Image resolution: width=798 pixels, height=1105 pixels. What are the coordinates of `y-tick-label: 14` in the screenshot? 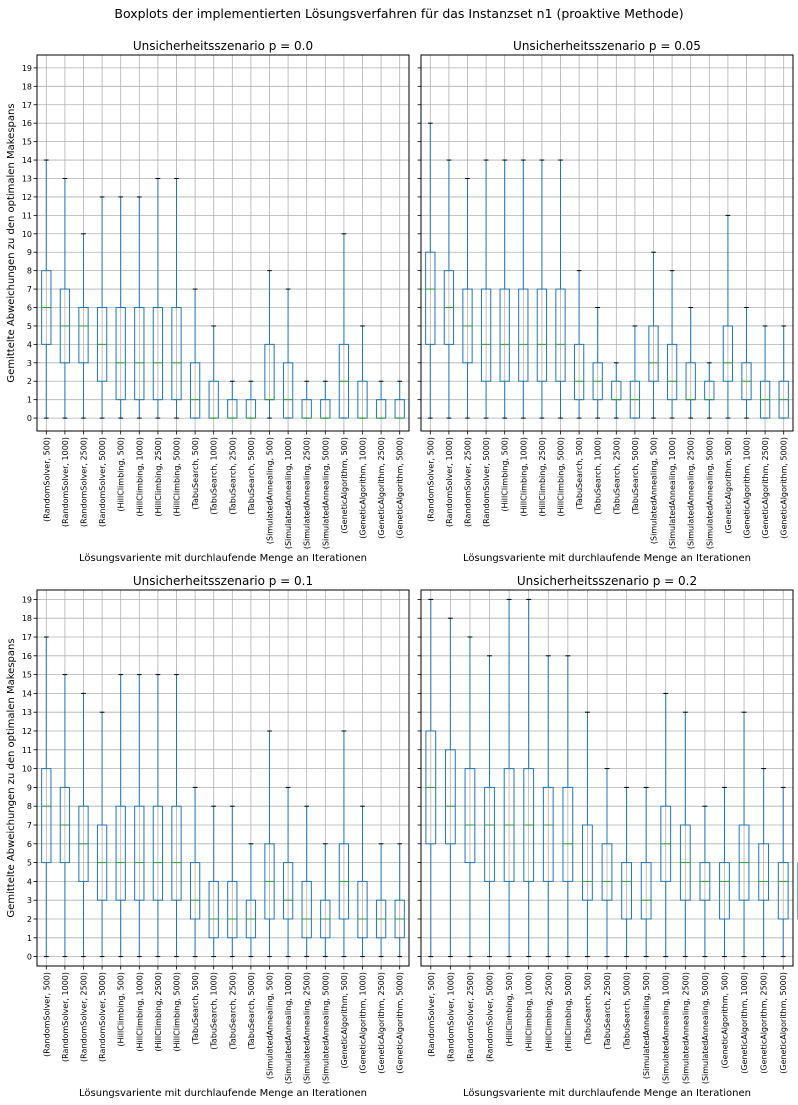 It's located at (27, 160).